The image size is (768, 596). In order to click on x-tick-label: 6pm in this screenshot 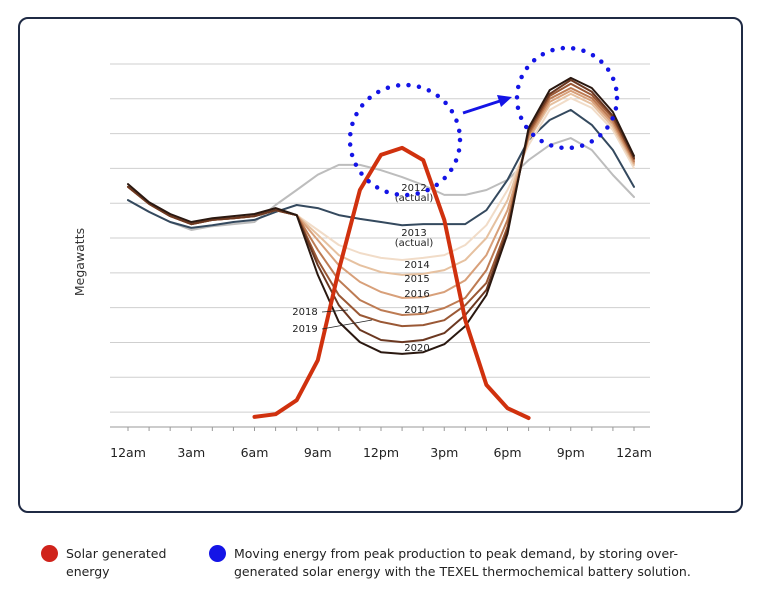, I will do `click(507, 452)`.